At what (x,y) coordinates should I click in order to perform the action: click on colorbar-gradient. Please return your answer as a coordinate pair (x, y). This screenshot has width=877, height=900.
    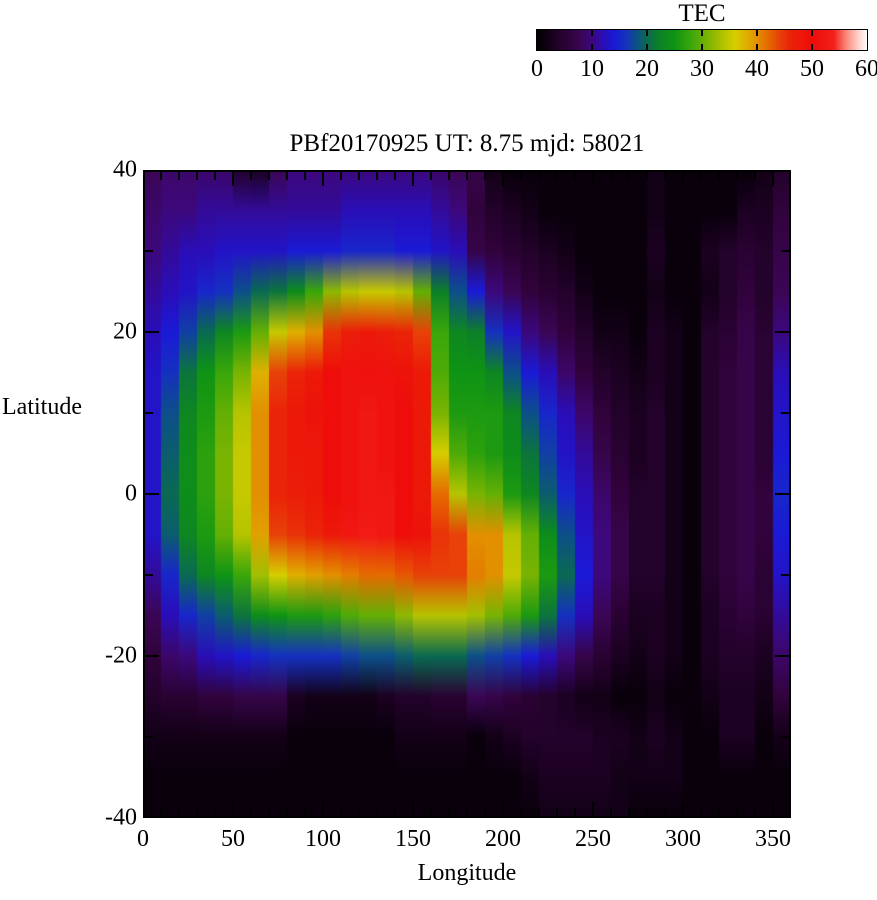
    Looking at the image, I should click on (702, 40).